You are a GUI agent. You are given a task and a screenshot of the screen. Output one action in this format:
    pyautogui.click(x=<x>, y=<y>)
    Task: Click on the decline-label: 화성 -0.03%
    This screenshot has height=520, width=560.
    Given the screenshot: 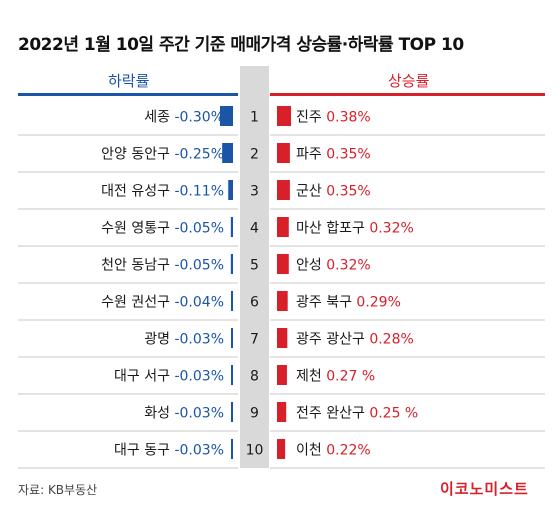 What is the action you would take?
    pyautogui.click(x=184, y=414)
    